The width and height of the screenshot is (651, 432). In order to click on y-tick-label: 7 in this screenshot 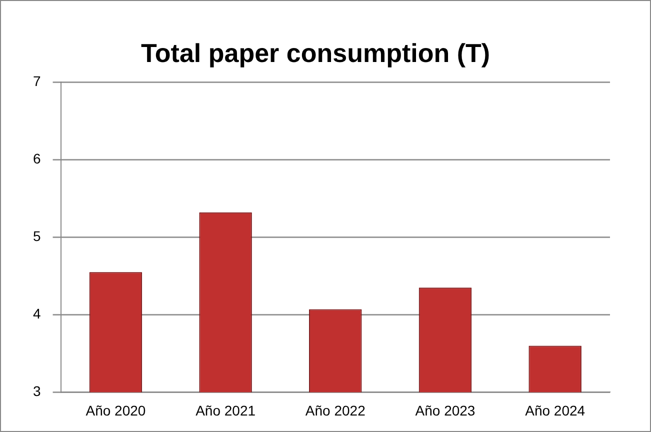, I will do `click(36, 81)`.